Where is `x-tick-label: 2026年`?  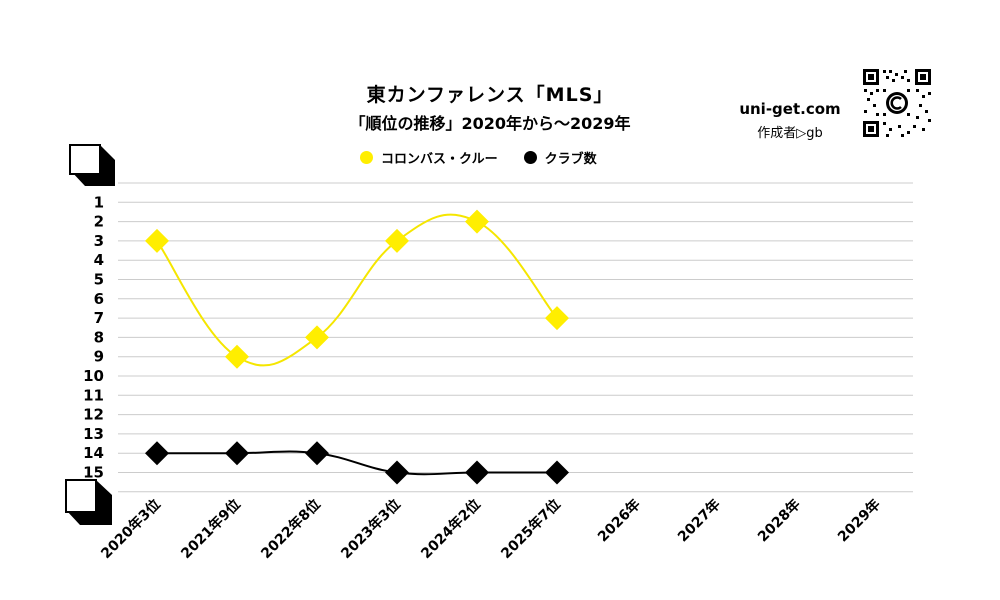
x-tick-label: 2026年 is located at coordinates (618, 520).